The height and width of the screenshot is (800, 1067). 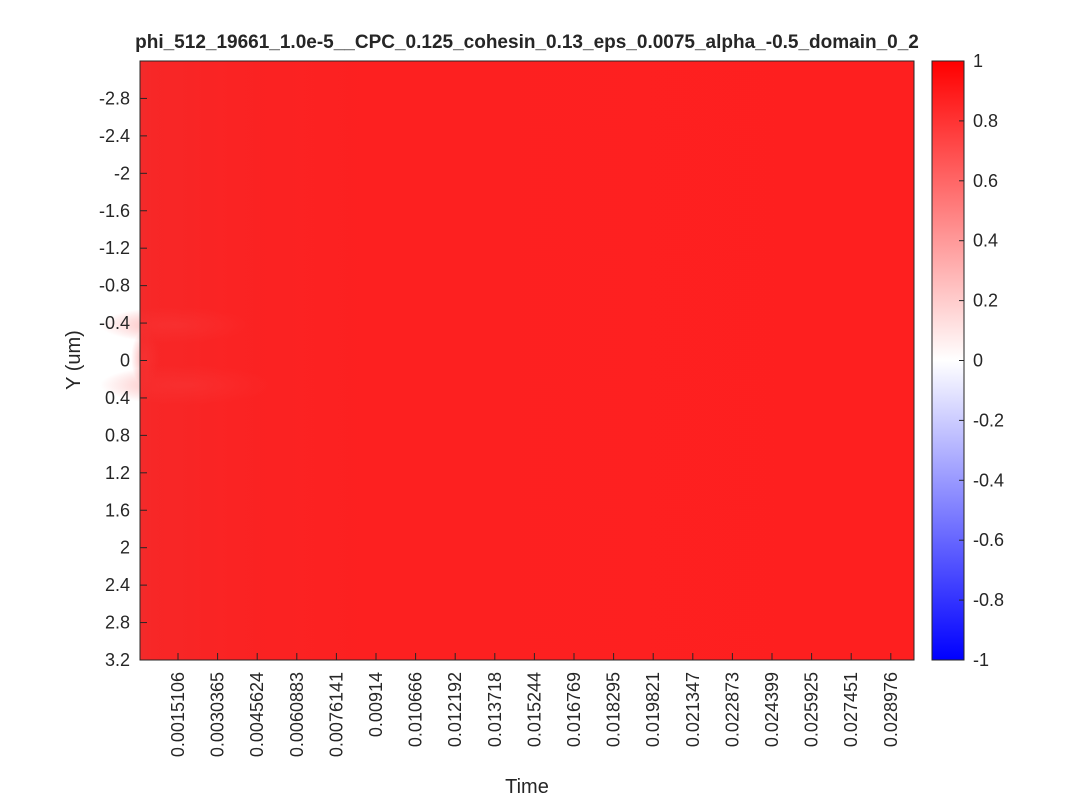 What do you see at coordinates (122, 173) in the screenshot?
I see `y-tick-label: -2` at bounding box center [122, 173].